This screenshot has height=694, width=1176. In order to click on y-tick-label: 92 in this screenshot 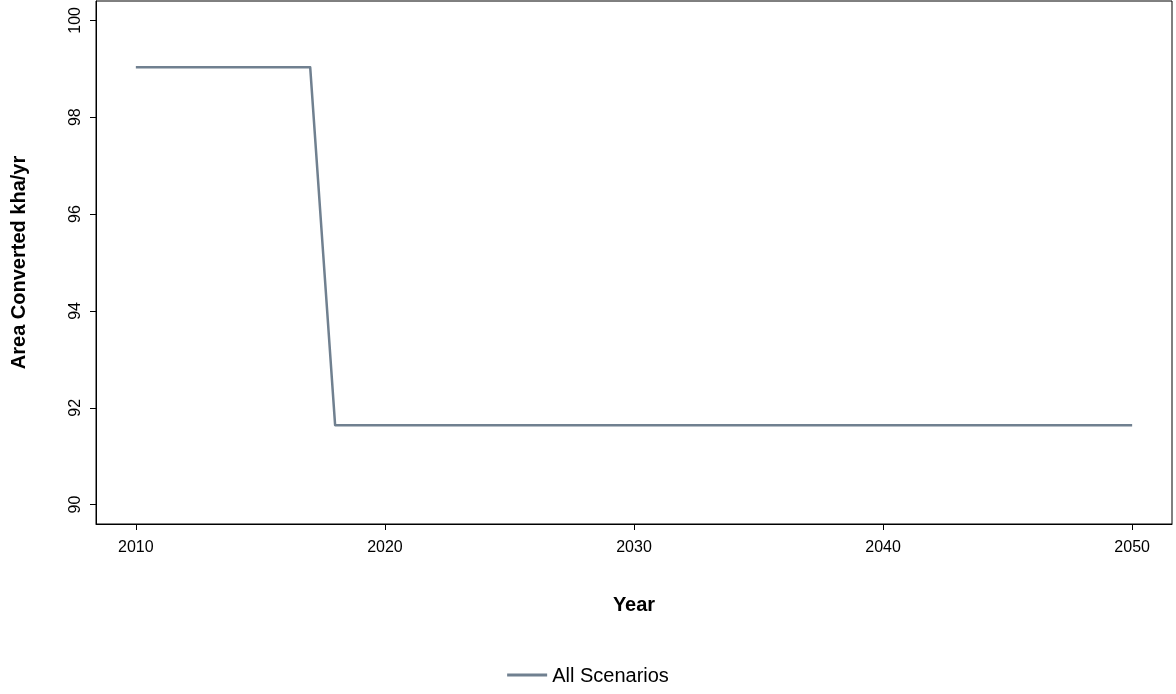, I will do `click(74, 407)`.